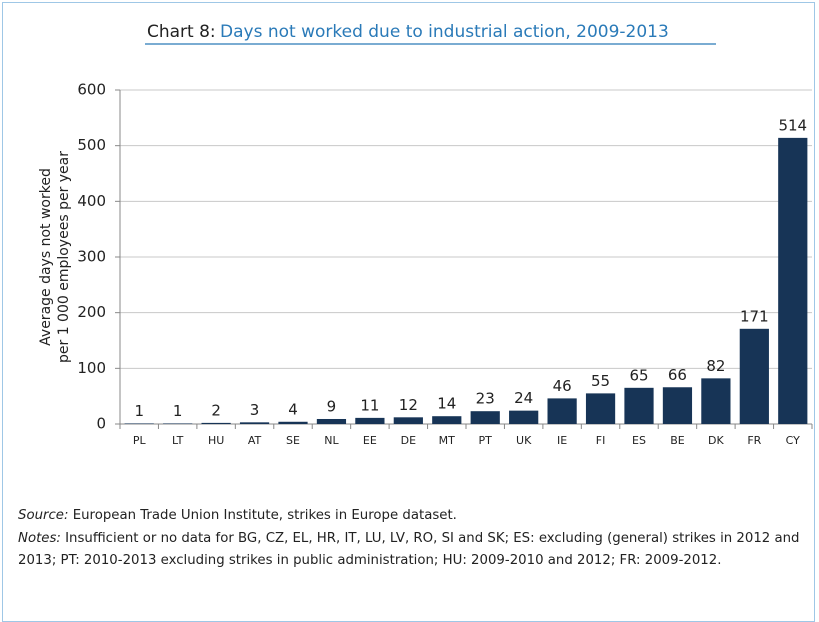 The height and width of the screenshot is (622, 819). Describe the element at coordinates (754, 316) in the screenshot. I see `value-label: 171` at that location.